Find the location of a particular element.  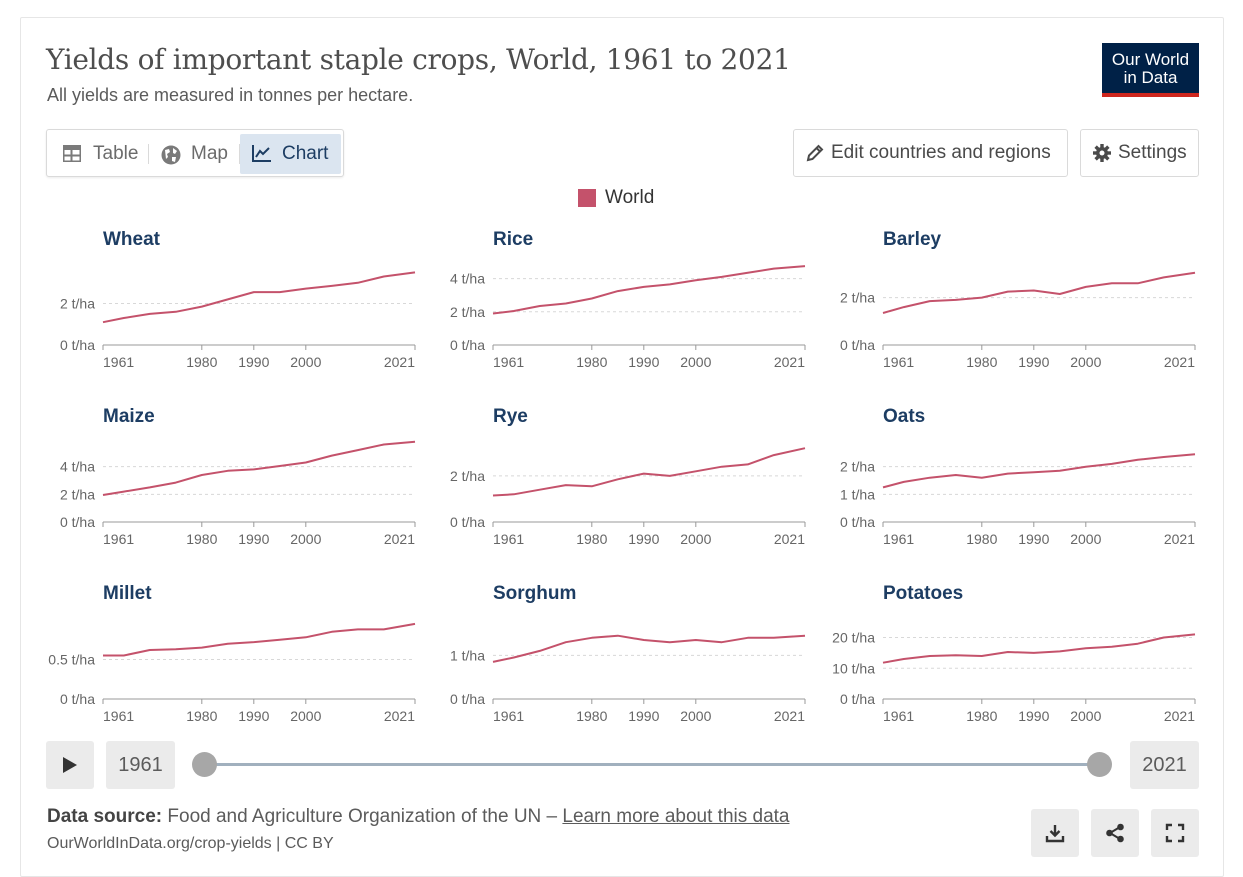

line-chart-icon is located at coordinates (261, 153).